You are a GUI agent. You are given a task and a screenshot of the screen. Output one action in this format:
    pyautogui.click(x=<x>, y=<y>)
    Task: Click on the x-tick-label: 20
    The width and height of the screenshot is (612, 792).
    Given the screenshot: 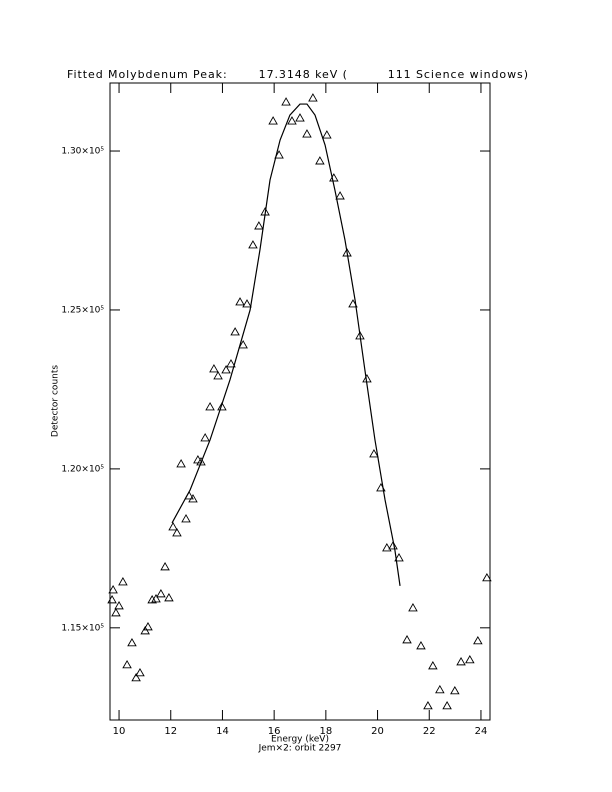 What is the action you would take?
    pyautogui.click(x=377, y=731)
    